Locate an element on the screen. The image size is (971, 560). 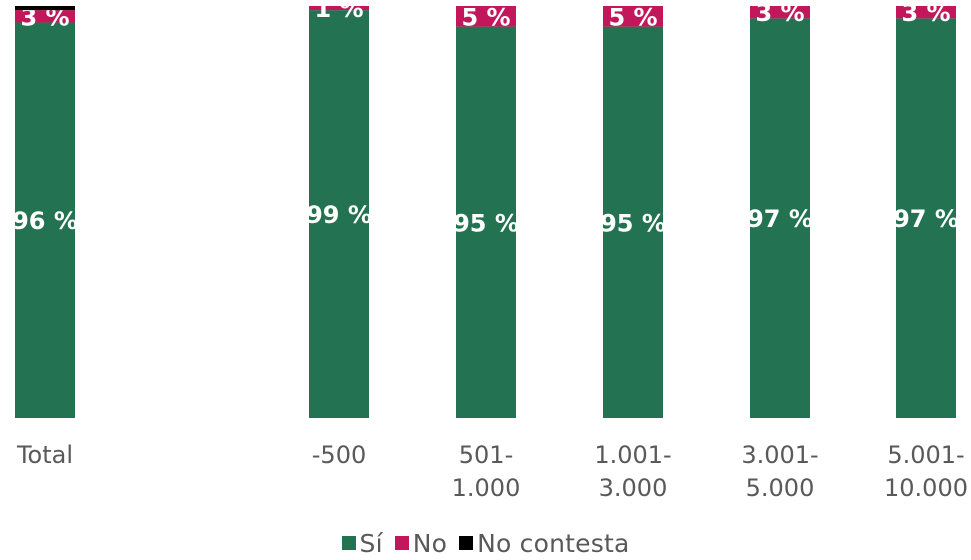
bar-s-total is located at coordinates (45, 220).